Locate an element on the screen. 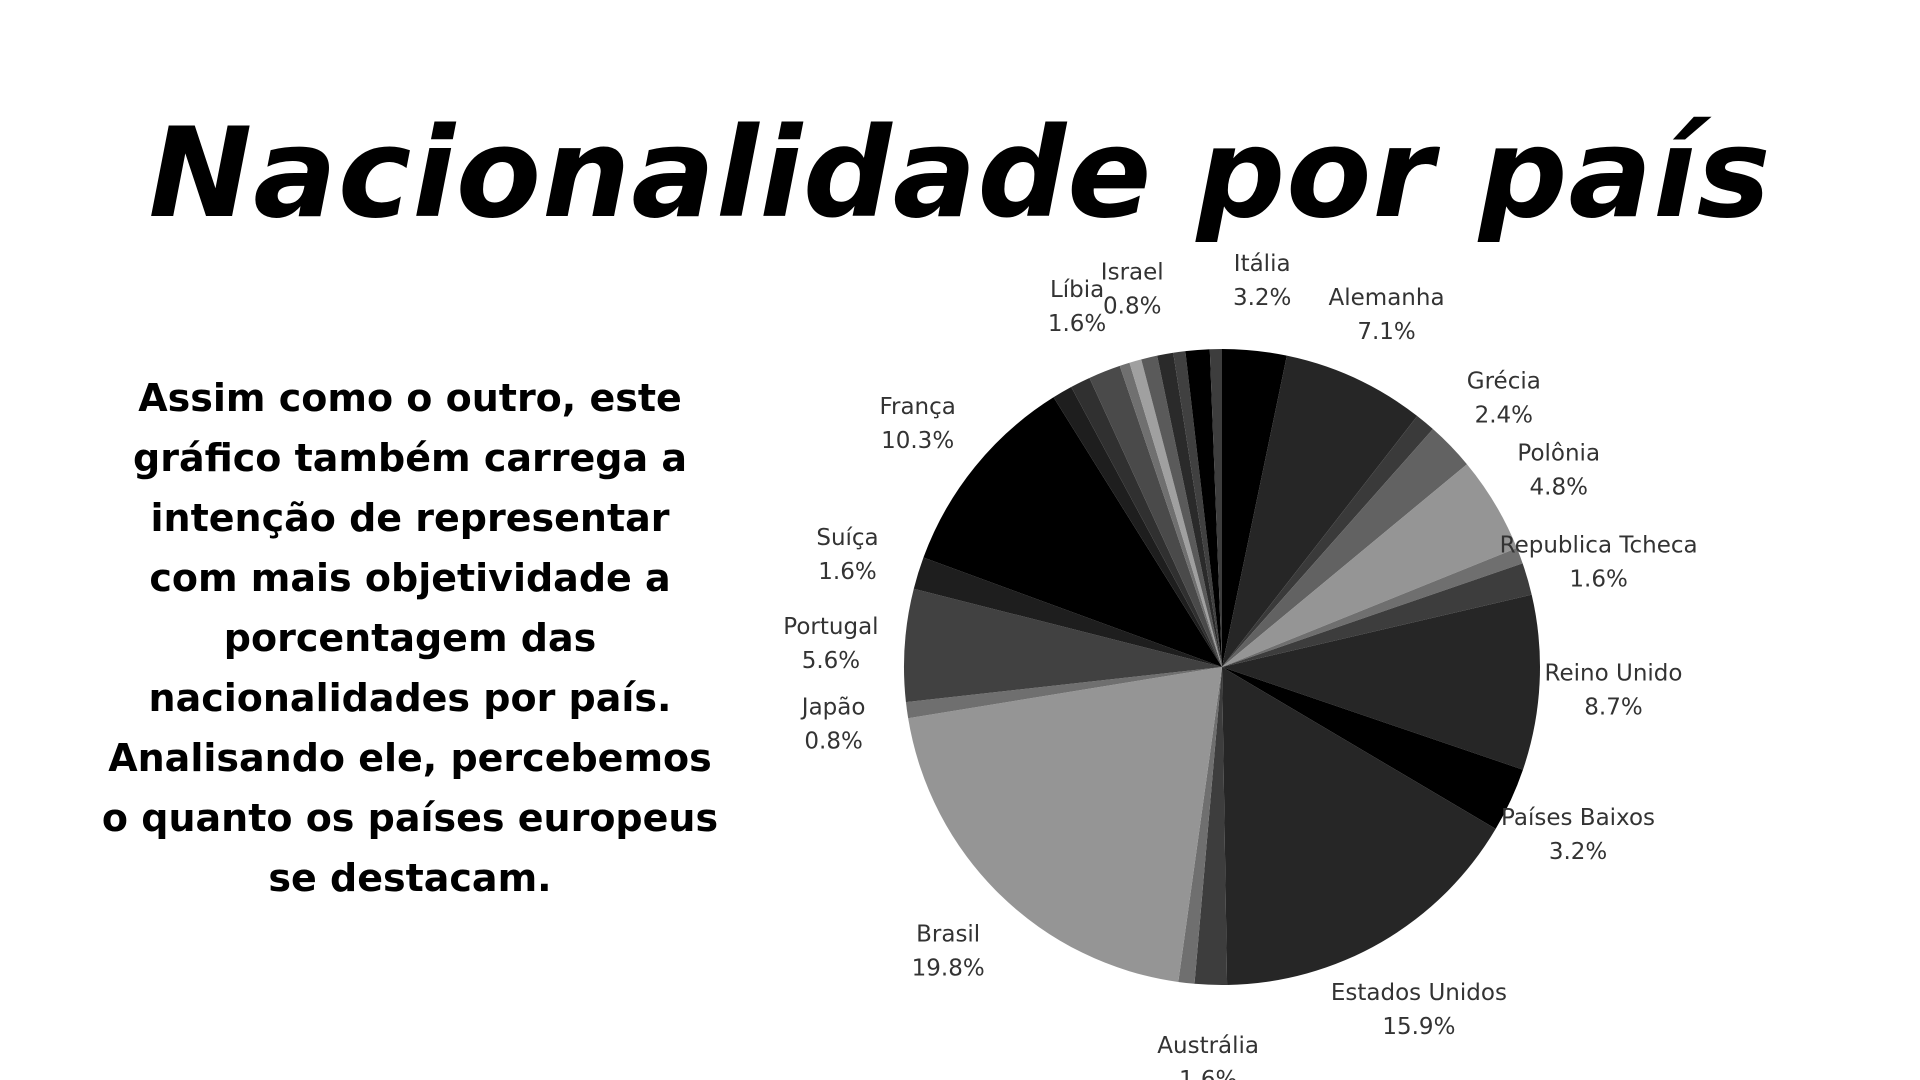 The image size is (1920, 1080). pie-label-name: Portugal is located at coordinates (830, 627).